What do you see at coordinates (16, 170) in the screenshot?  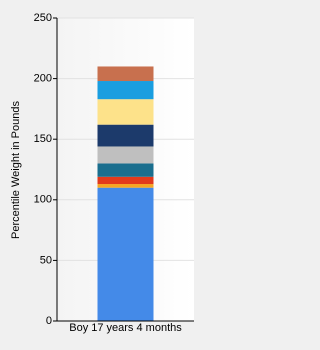 I see `y-axis-label: Percentile Weight in Pounds` at bounding box center [16, 170].